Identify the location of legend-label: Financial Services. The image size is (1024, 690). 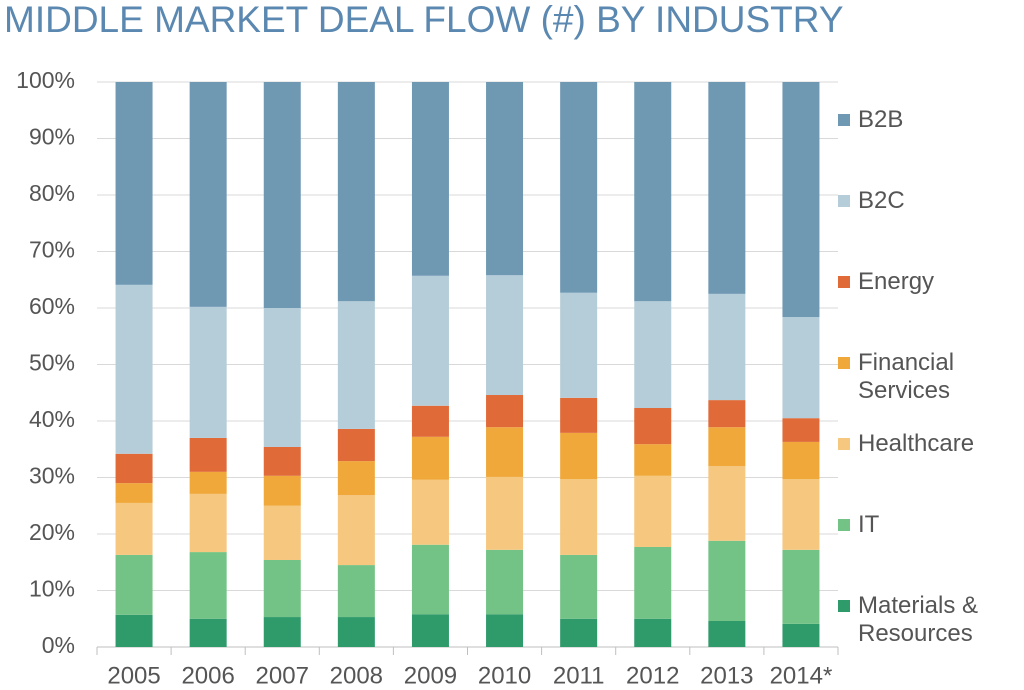
(906, 376).